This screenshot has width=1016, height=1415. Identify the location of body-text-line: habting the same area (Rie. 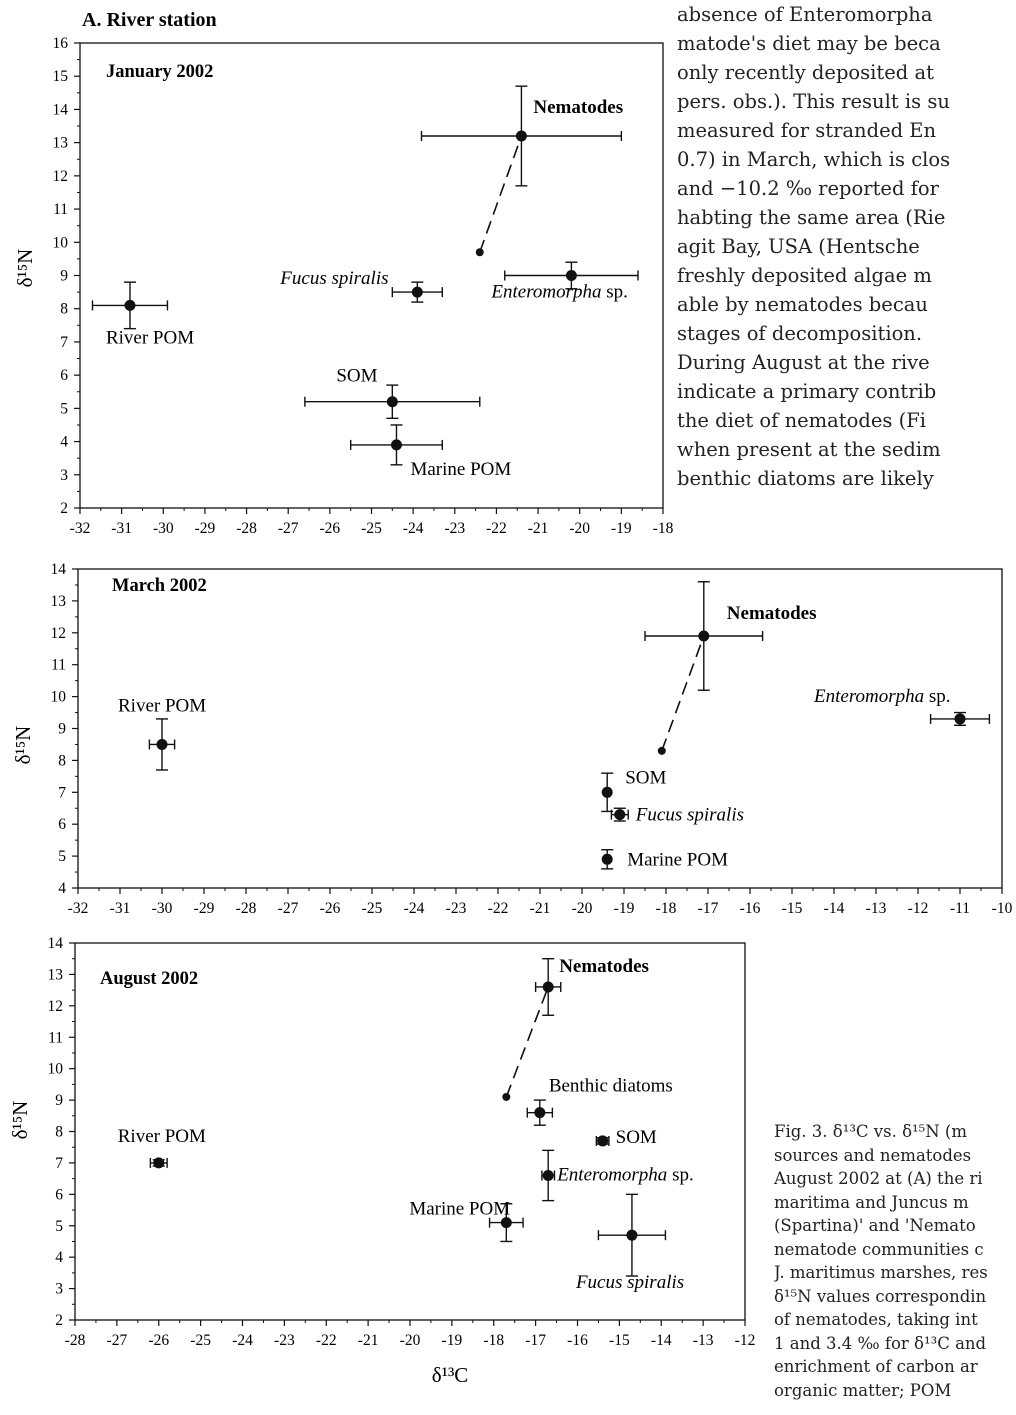
(811, 217).